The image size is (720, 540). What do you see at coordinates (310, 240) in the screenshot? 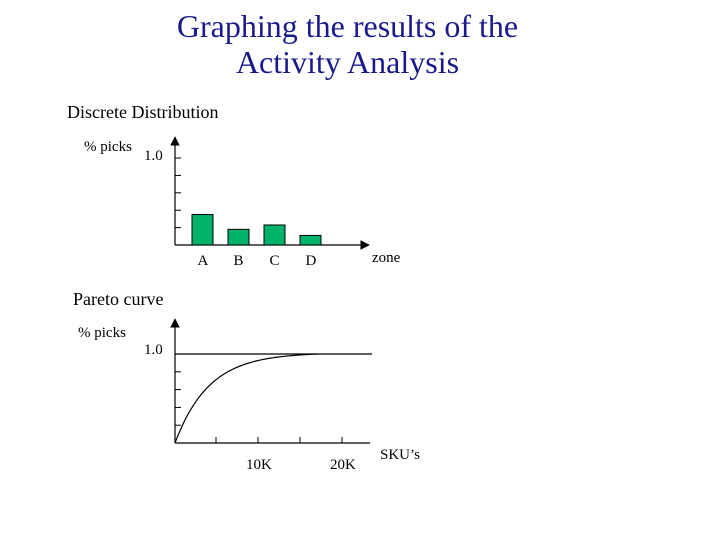
I see `bar-d` at bounding box center [310, 240].